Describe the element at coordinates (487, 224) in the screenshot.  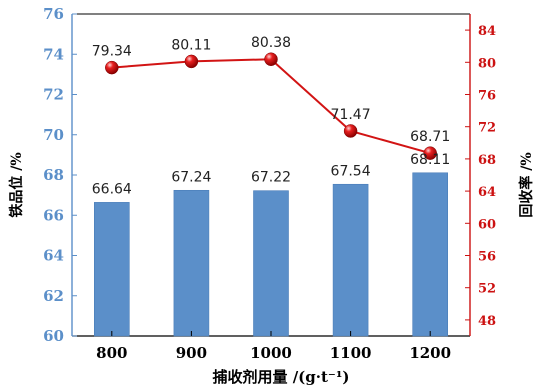
I see `y-right-tick-label-60: 60` at that location.